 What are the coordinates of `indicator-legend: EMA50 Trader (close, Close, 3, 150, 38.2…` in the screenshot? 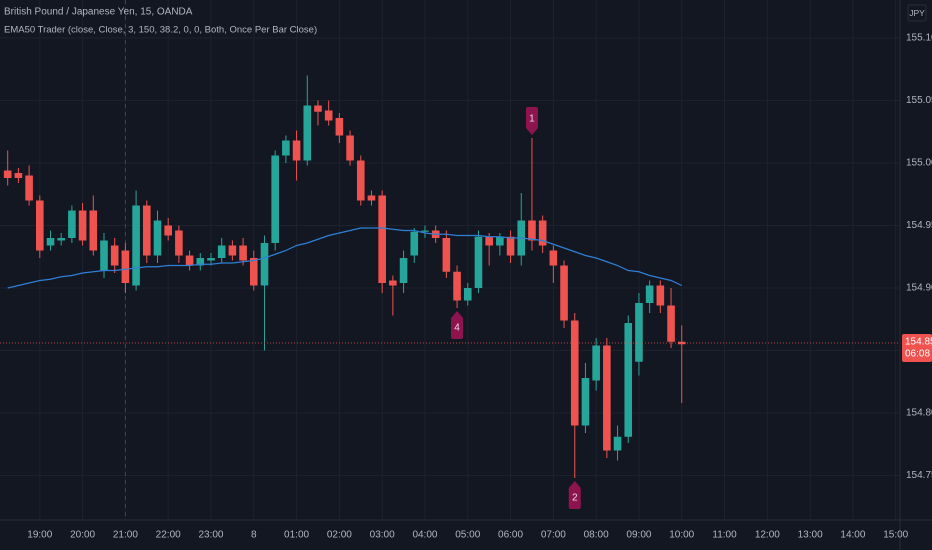 It's located at (160, 30).